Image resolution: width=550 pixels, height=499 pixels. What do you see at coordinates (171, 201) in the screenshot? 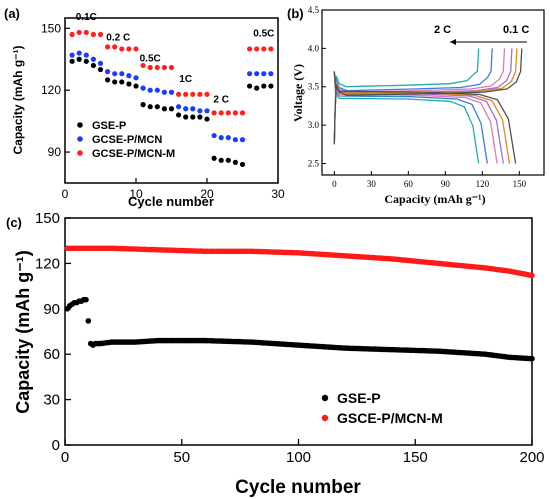
I see `panel-a-xlabel: Cycle number` at bounding box center [171, 201].